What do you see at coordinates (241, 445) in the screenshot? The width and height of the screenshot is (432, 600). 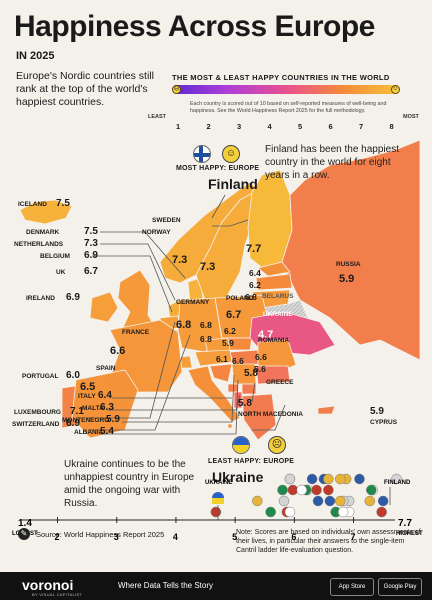 I see `ukraine-flag-icon` at bounding box center [241, 445].